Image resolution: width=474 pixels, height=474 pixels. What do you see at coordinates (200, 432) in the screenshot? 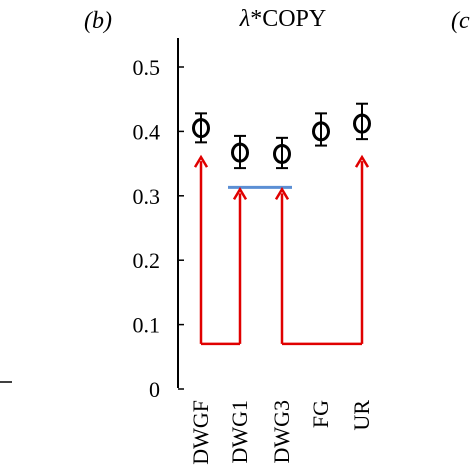
I see `x-tick-label: DWGF` at bounding box center [200, 432].